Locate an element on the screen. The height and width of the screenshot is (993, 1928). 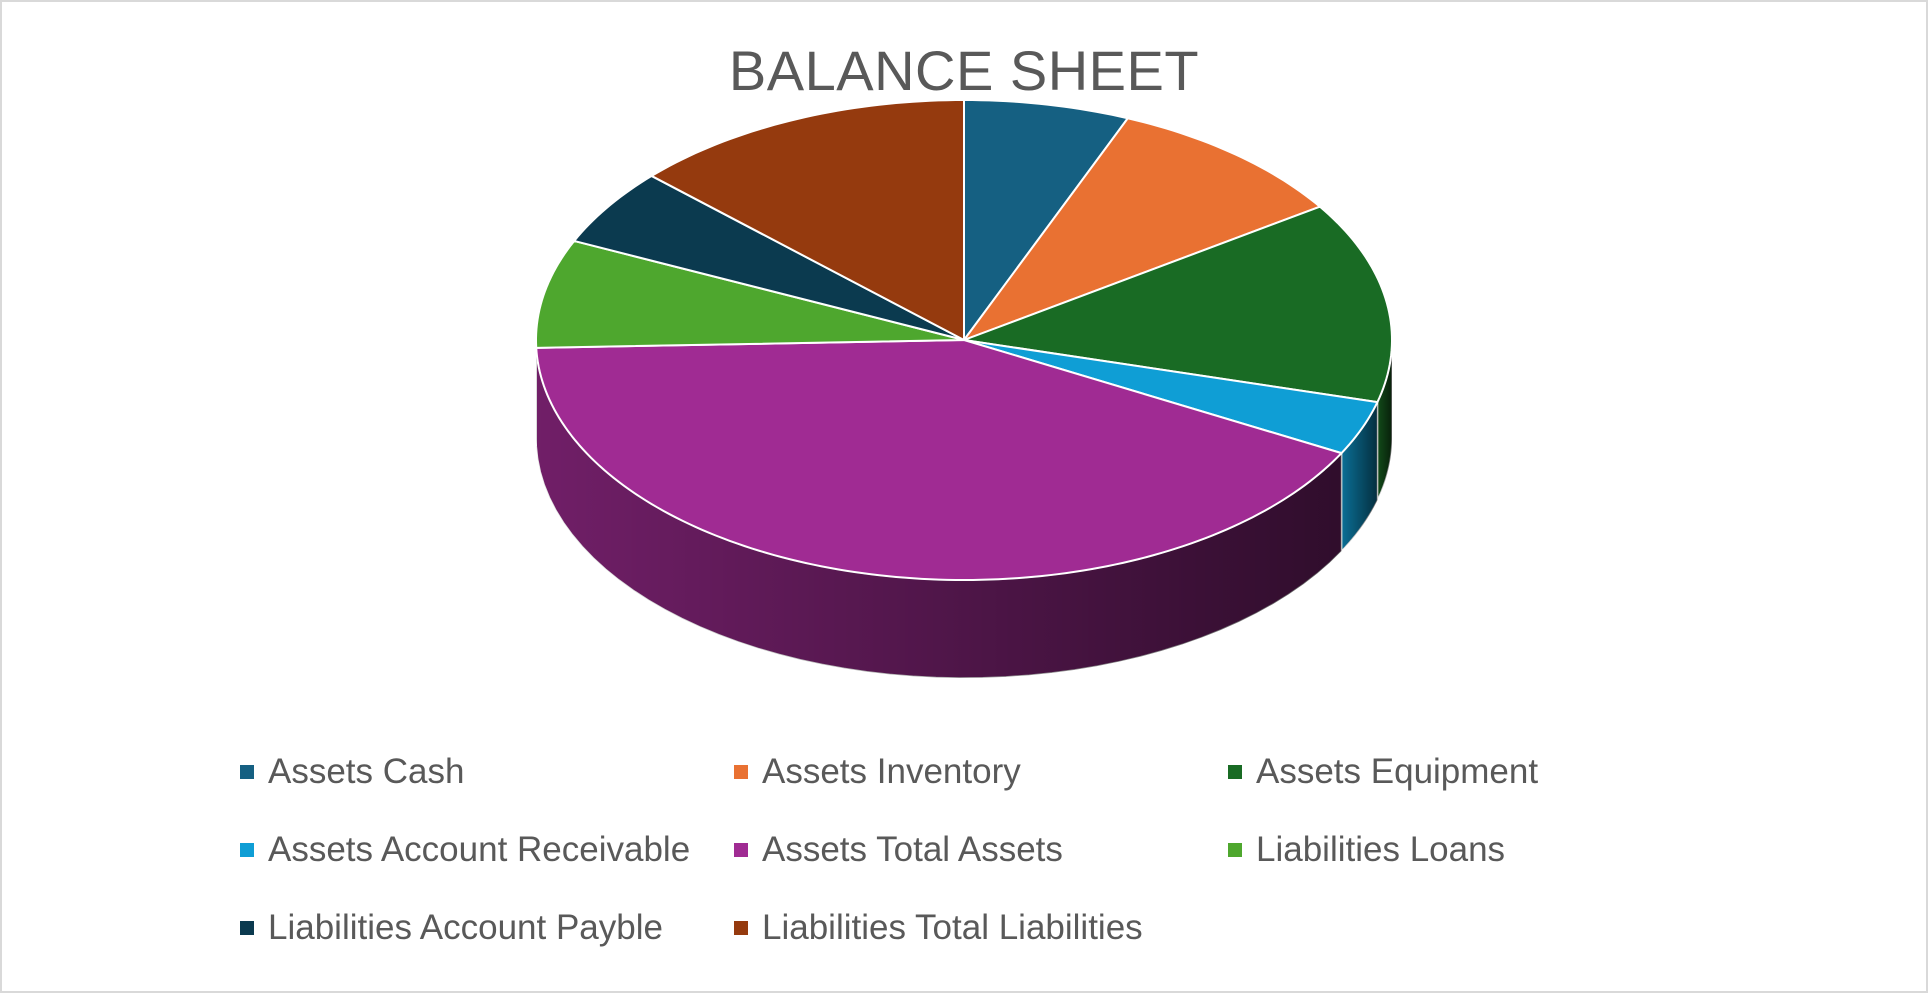
legend-label: Liabilities Account Payble is located at coordinates (465, 927).